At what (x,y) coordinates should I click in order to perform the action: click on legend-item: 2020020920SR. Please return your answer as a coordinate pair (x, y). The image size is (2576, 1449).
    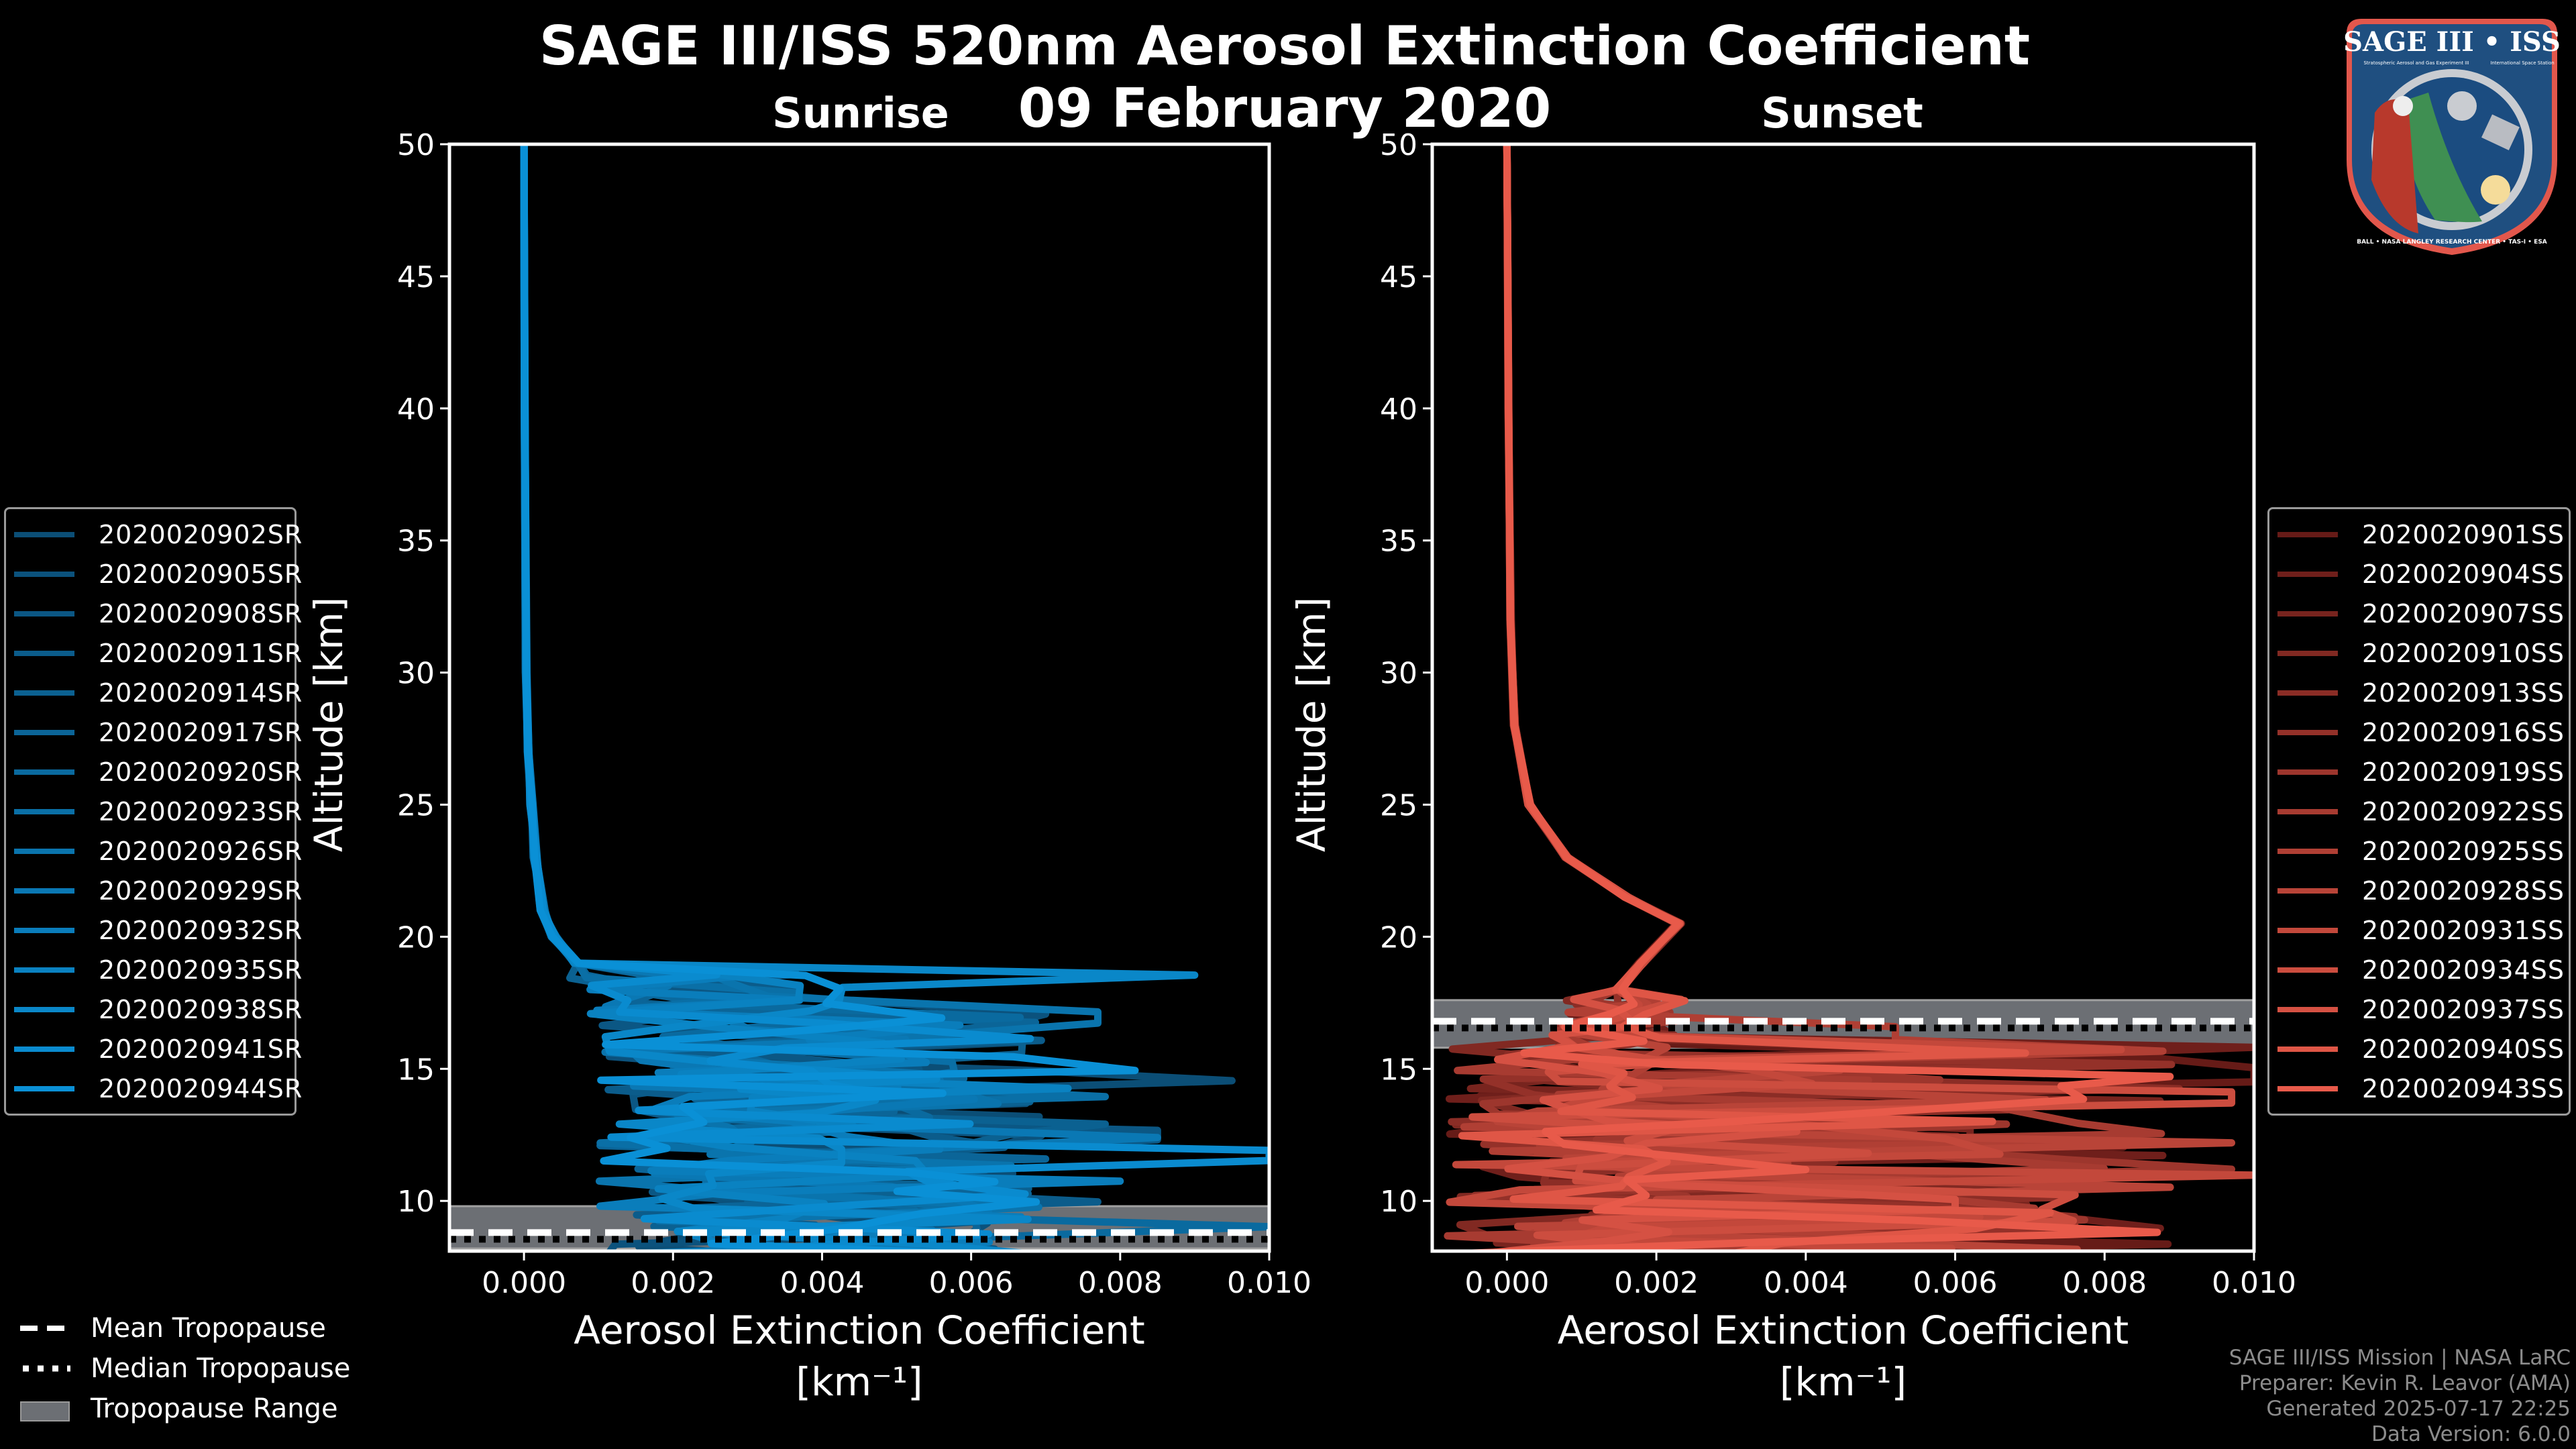
    Looking at the image, I should click on (154, 772).